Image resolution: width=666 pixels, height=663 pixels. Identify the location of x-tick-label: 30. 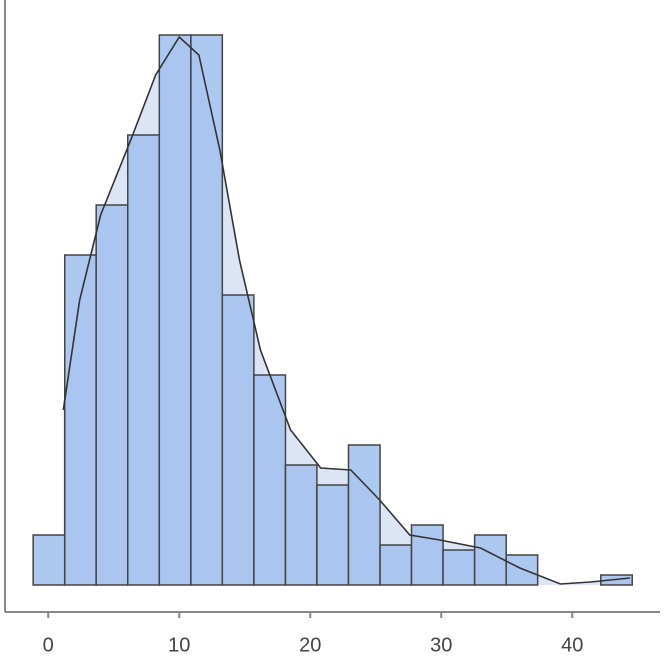
(441, 645).